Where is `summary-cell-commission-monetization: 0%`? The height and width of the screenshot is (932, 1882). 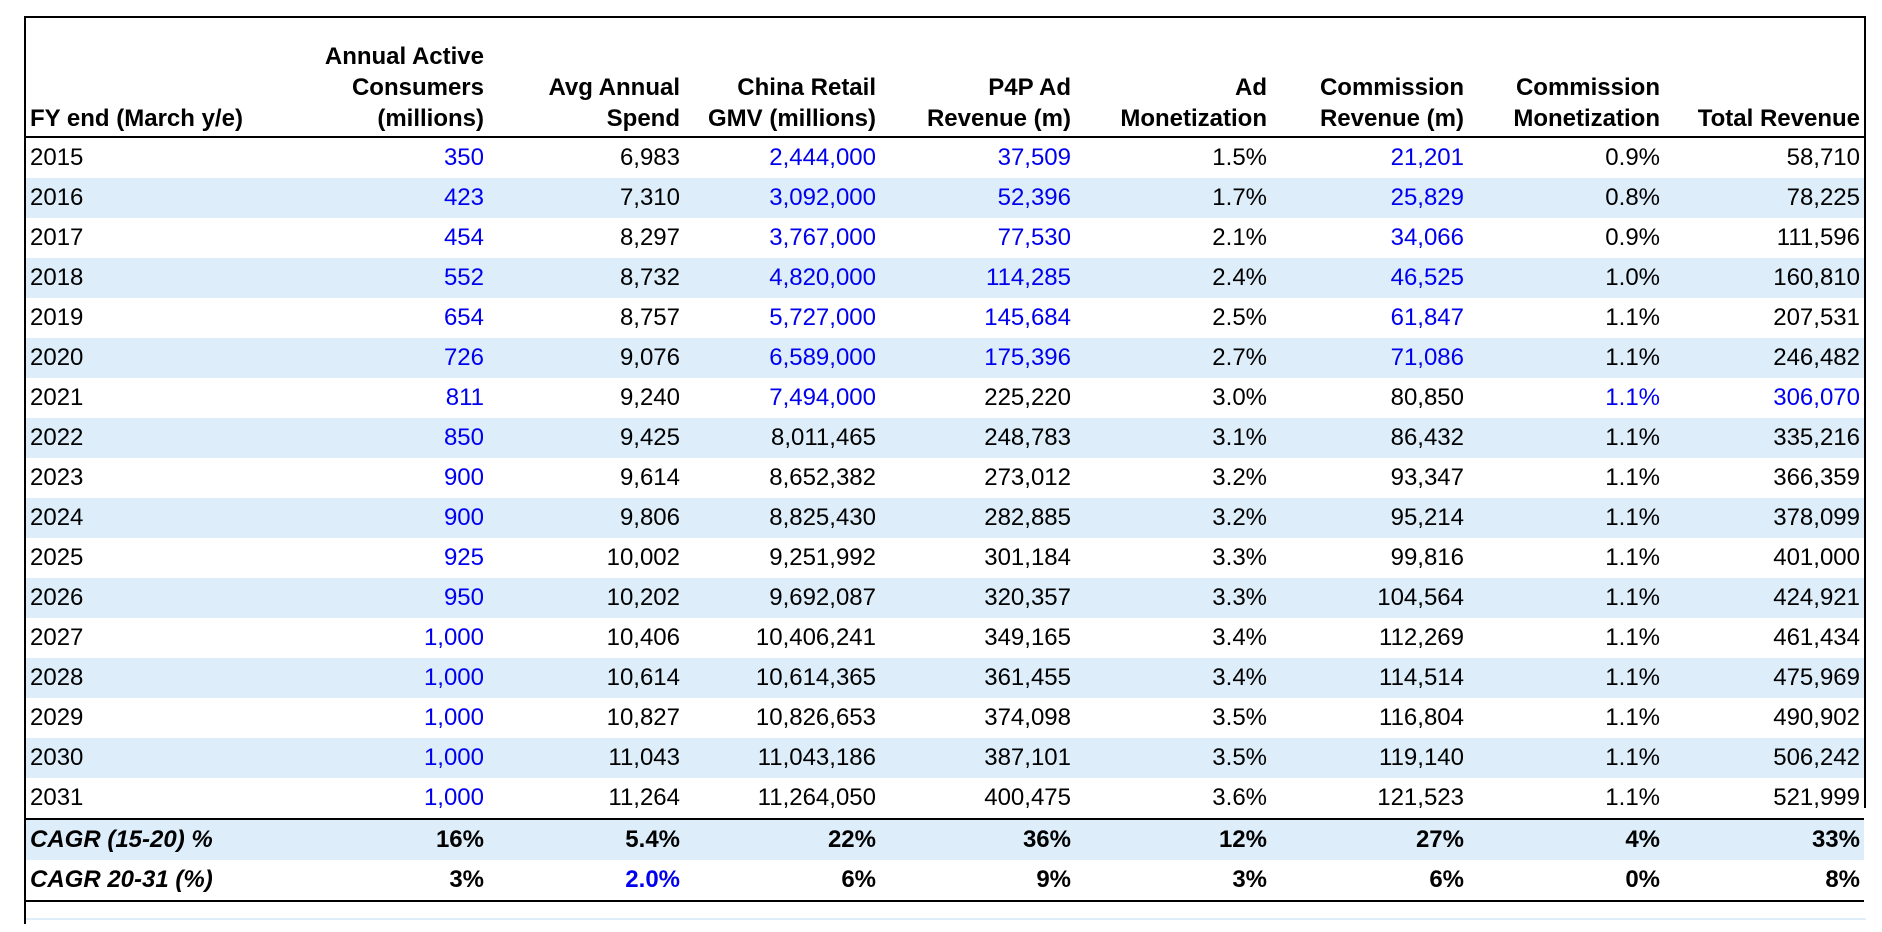 summary-cell-commission-monetization: 0% is located at coordinates (1566, 881).